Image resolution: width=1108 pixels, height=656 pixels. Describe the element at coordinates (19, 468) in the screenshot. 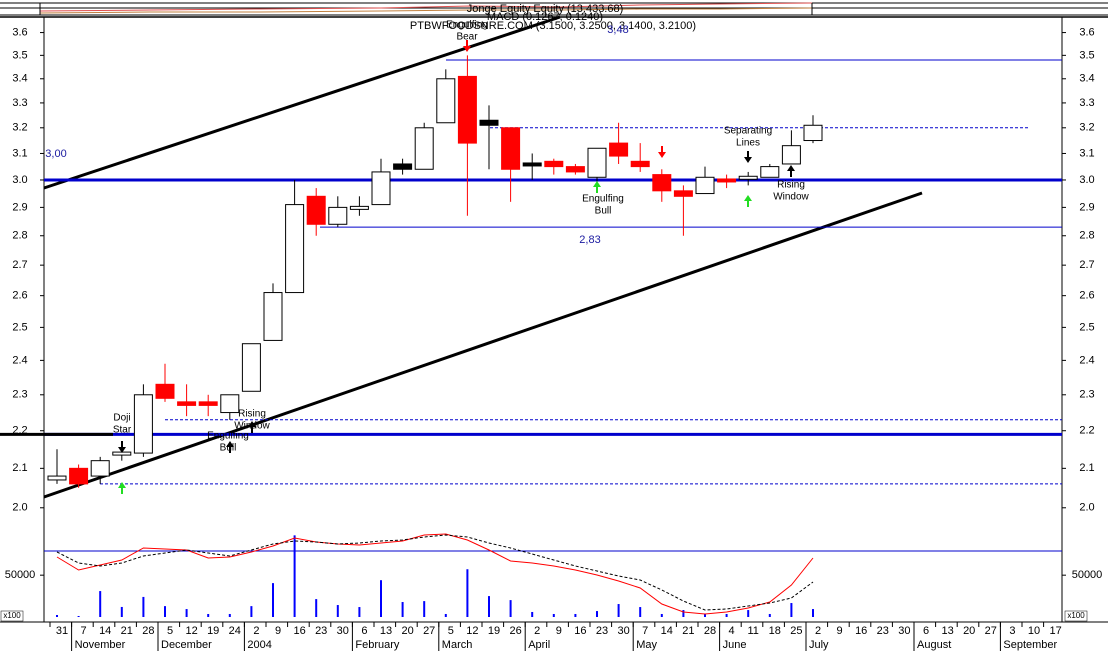

I see `y-tick-label: 2.1` at that location.